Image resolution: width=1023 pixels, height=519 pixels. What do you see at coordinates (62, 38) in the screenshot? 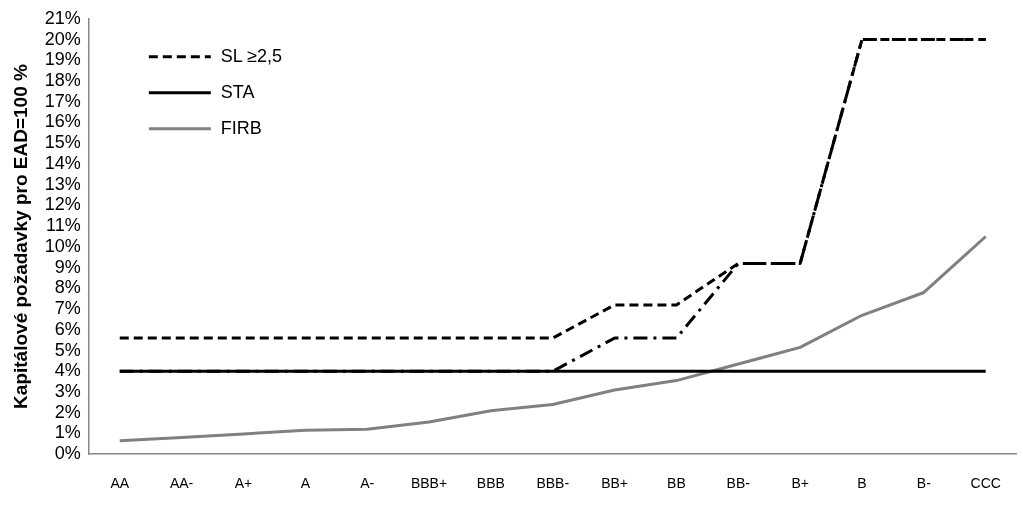
I see `y-tick-label: 20%` at bounding box center [62, 38].